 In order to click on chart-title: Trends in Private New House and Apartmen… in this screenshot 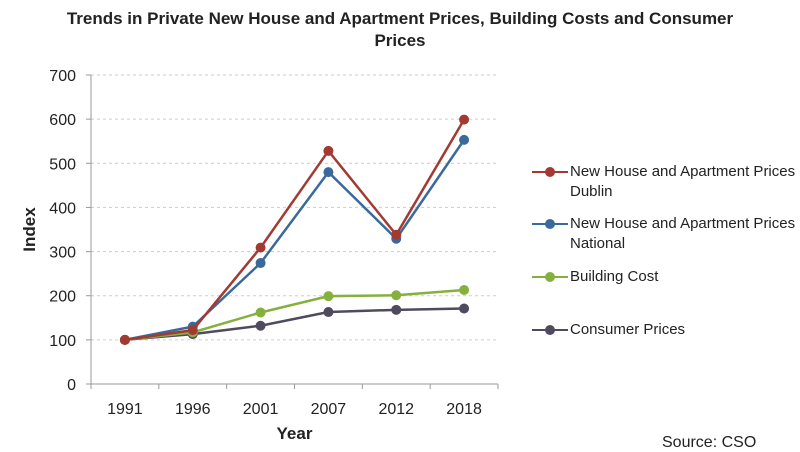, I will do `click(400, 29)`.